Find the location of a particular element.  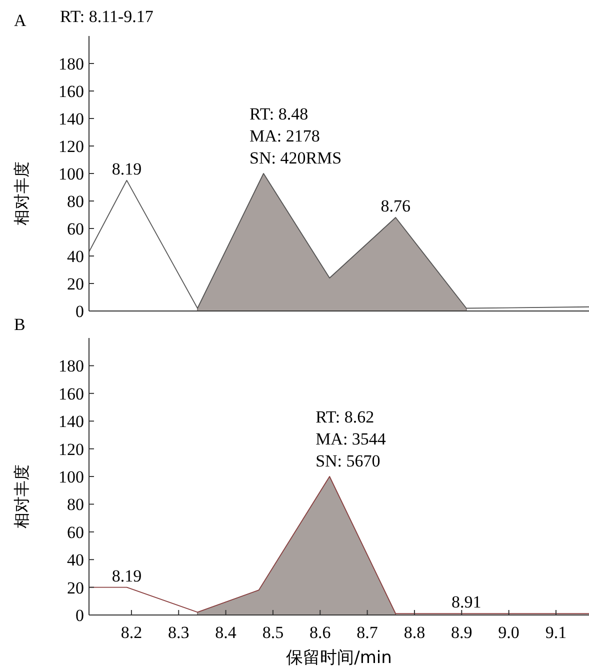

x-tick-label: 8.9 is located at coordinates (461, 632).